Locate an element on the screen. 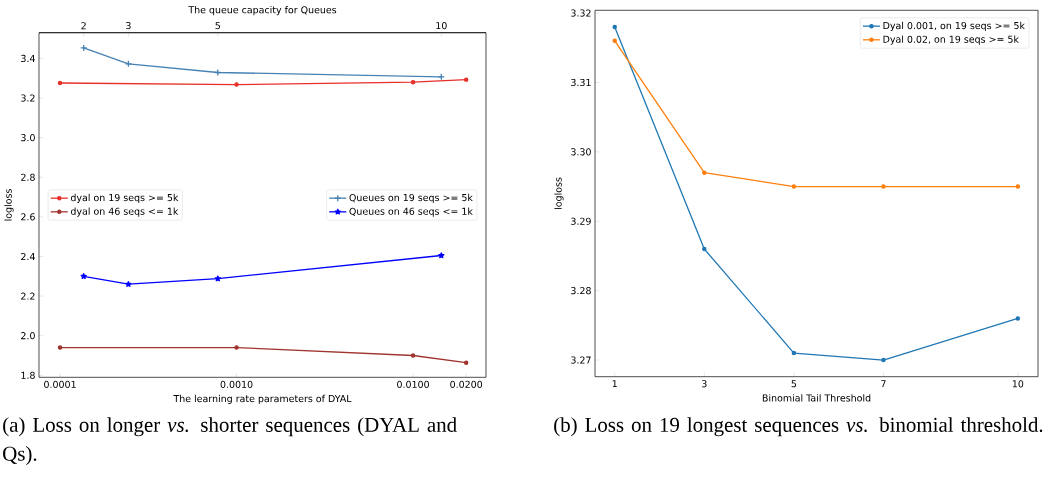 Image resolution: width=1055 pixels, height=479 pixels. x-tick-label: 0.0010 is located at coordinates (236, 384).